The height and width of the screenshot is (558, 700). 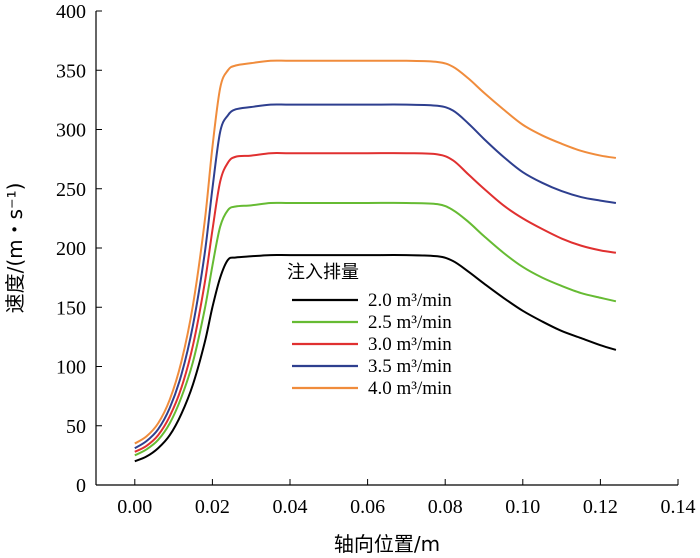 I want to click on legend-label-1: 2.0 m³/min, so click(x=410, y=300).